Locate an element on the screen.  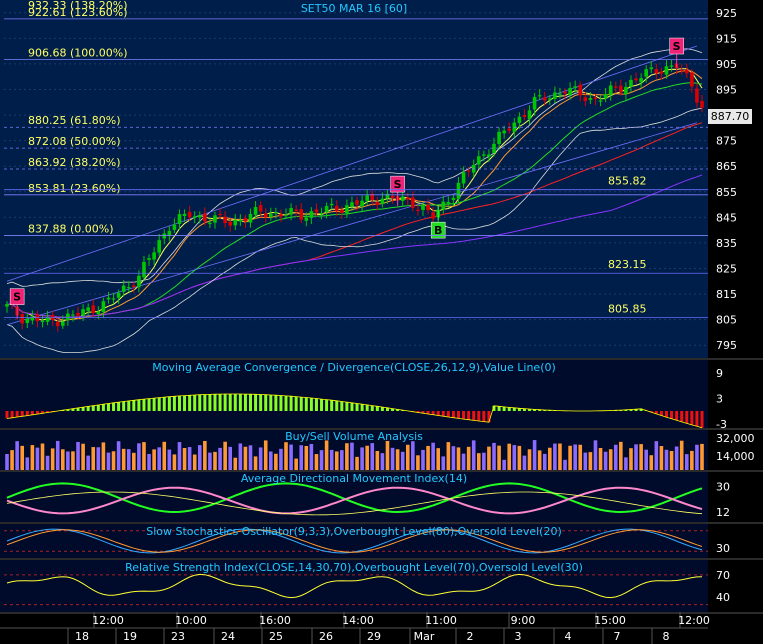
subpanel-tick-label: -3 is located at coordinates (721, 424).